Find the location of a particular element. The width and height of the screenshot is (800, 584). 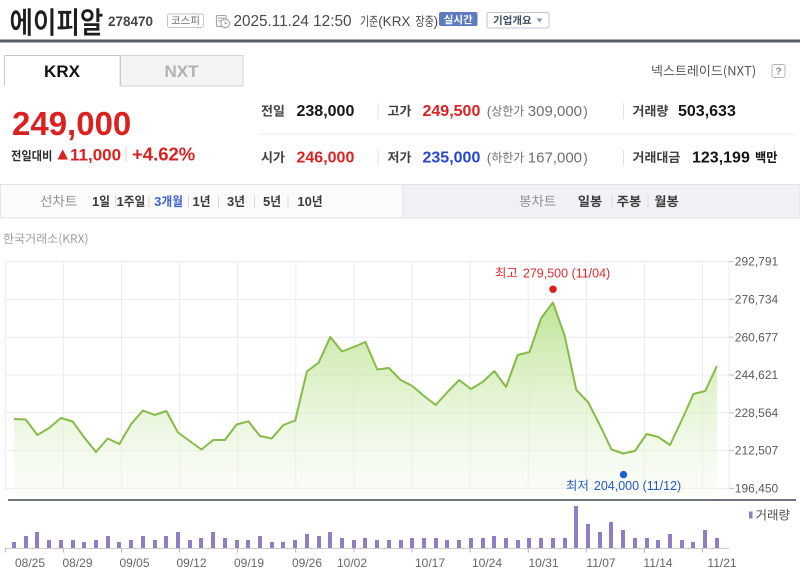

svg-text: 503,633 is located at coordinates (707, 111).